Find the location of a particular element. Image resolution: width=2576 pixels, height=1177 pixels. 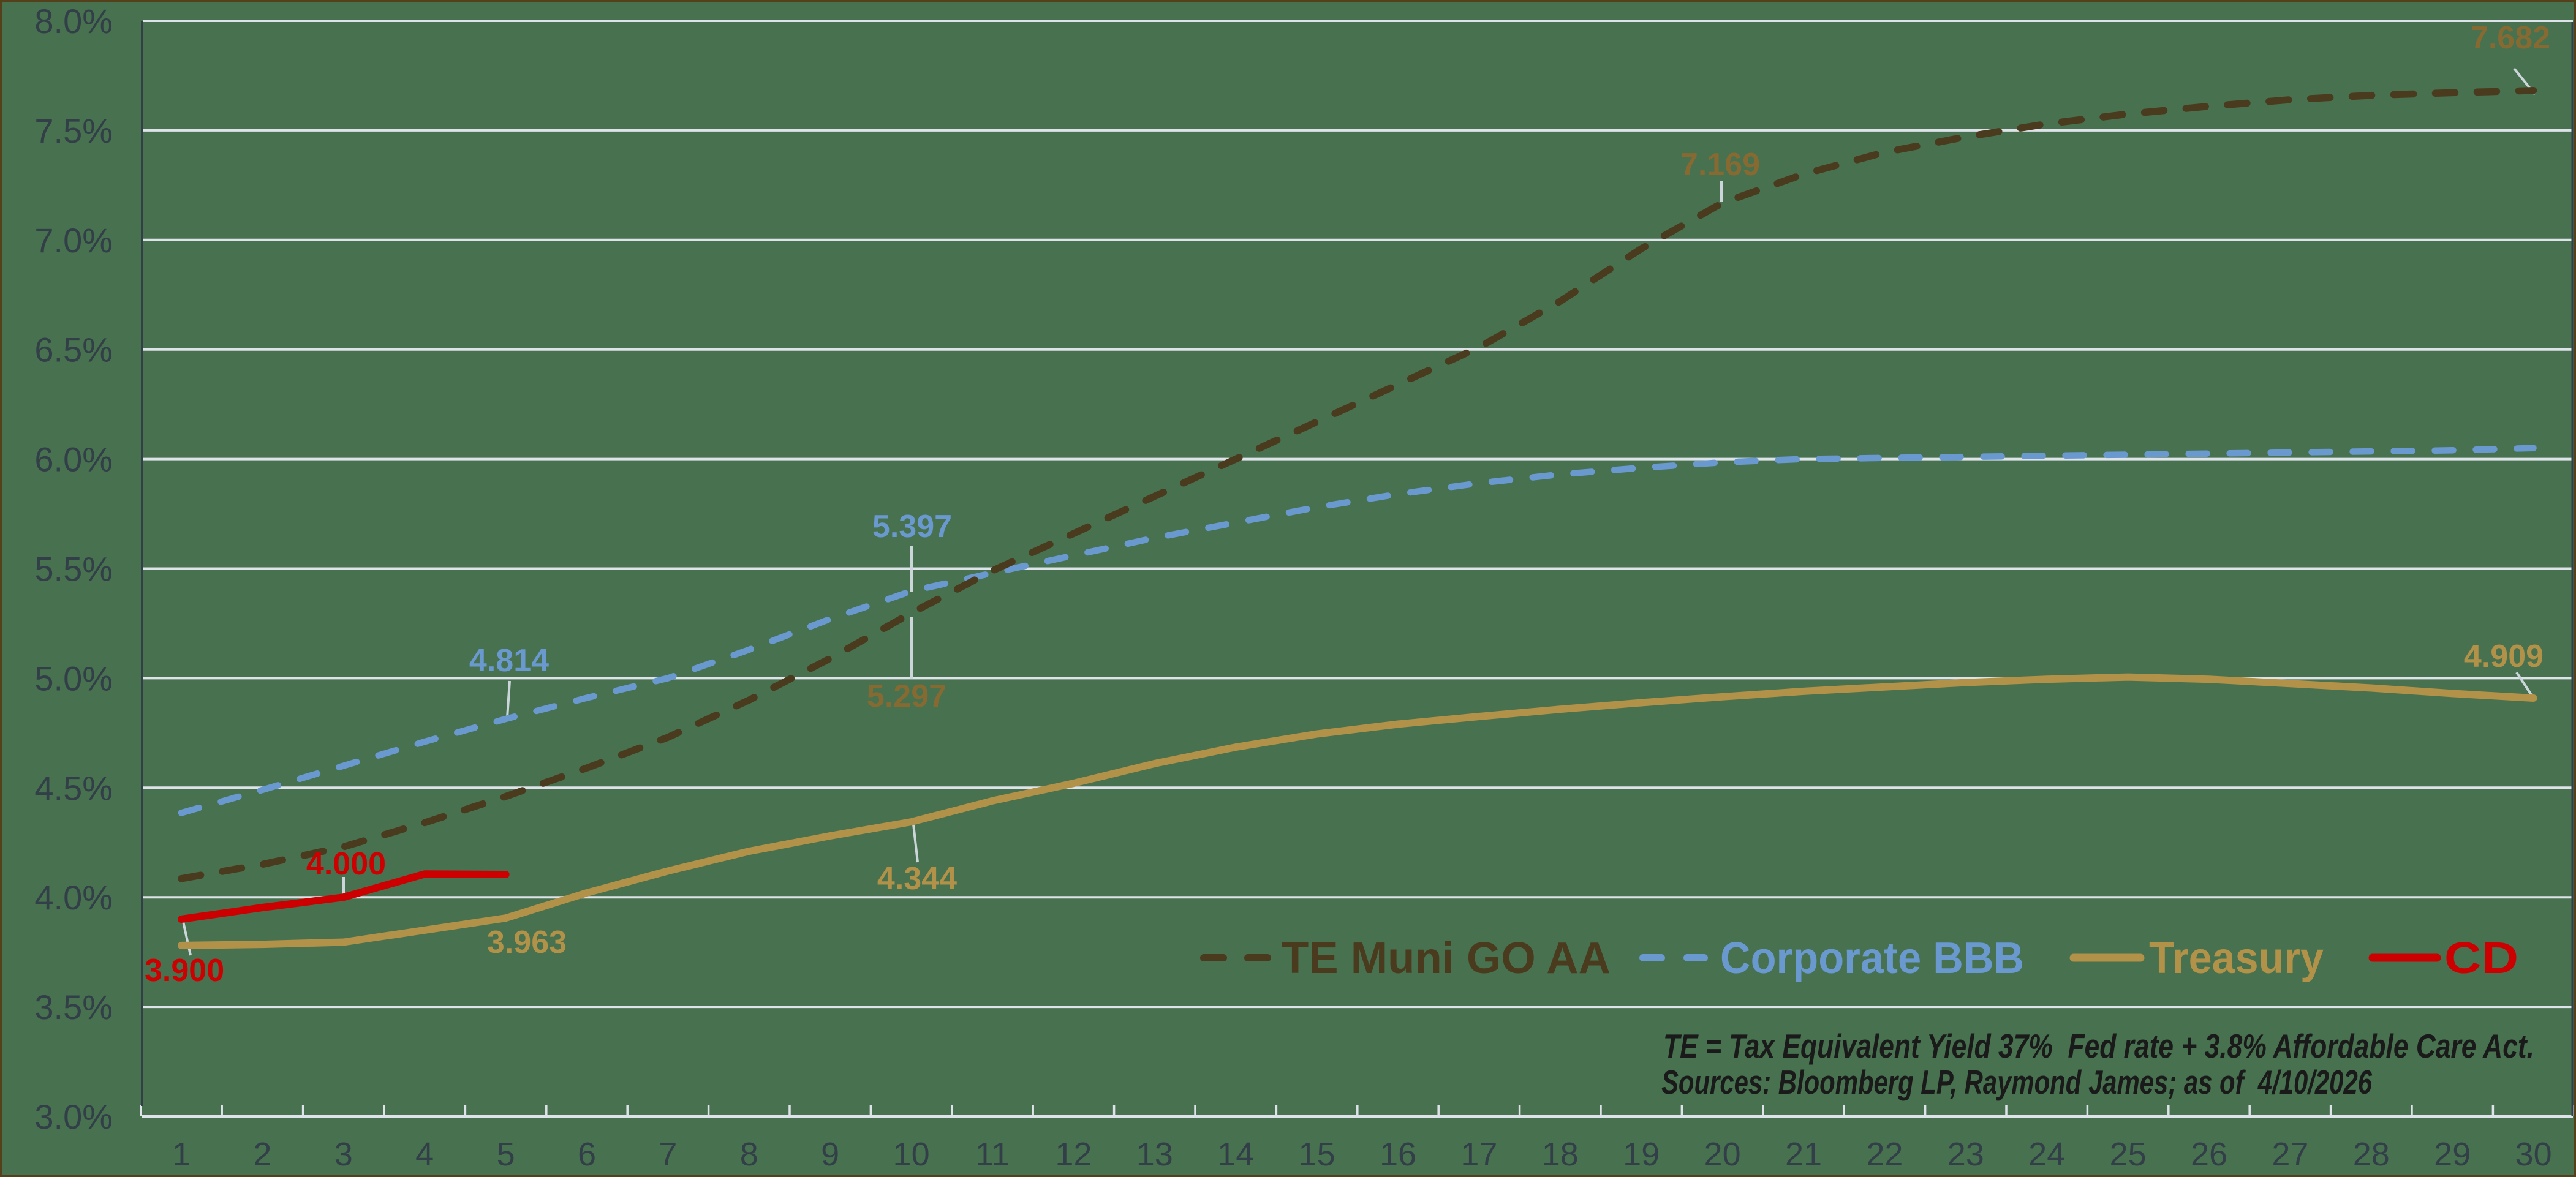

svg-text: 7.682 is located at coordinates (2510, 38).